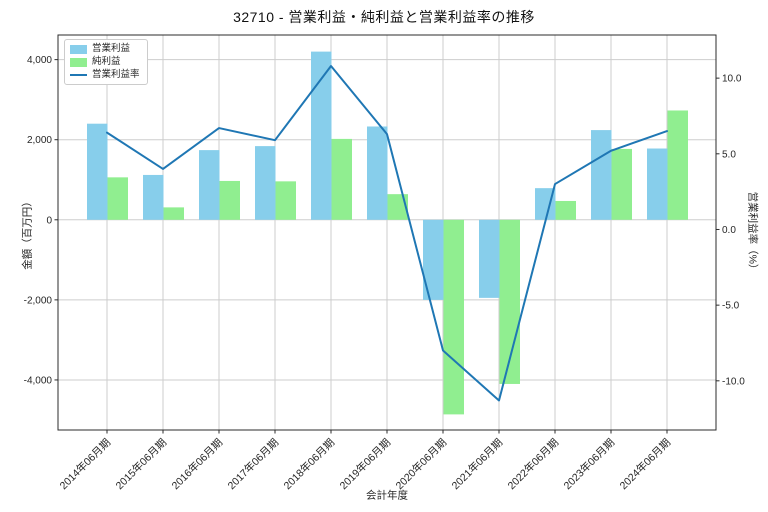 The image size is (768, 512). Describe the element at coordinates (39, 140) in the screenshot. I see `y-tick-label-left: 2,000` at that location.